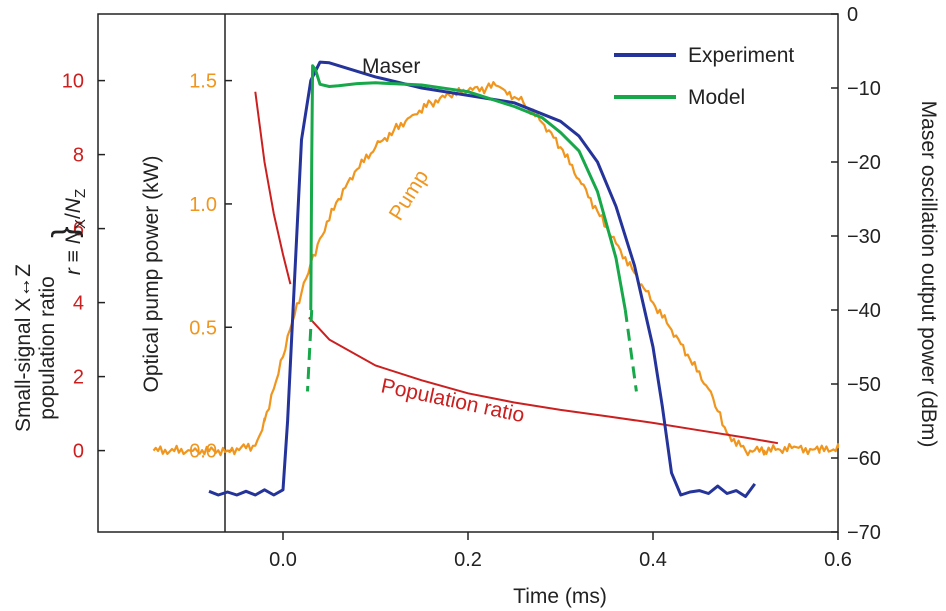 Image resolution: width=946 pixels, height=611 pixels. What do you see at coordinates (23, 348) in the screenshot?
I see `ratio-axis-label-line1: Small-signal X↔Z` at bounding box center [23, 348].